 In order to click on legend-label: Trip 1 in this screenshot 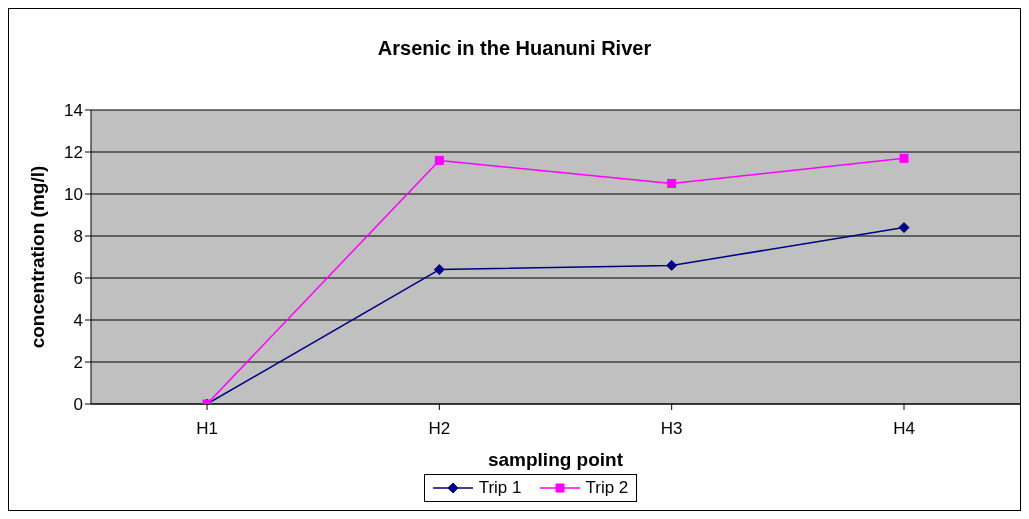, I will do `click(499, 488)`.